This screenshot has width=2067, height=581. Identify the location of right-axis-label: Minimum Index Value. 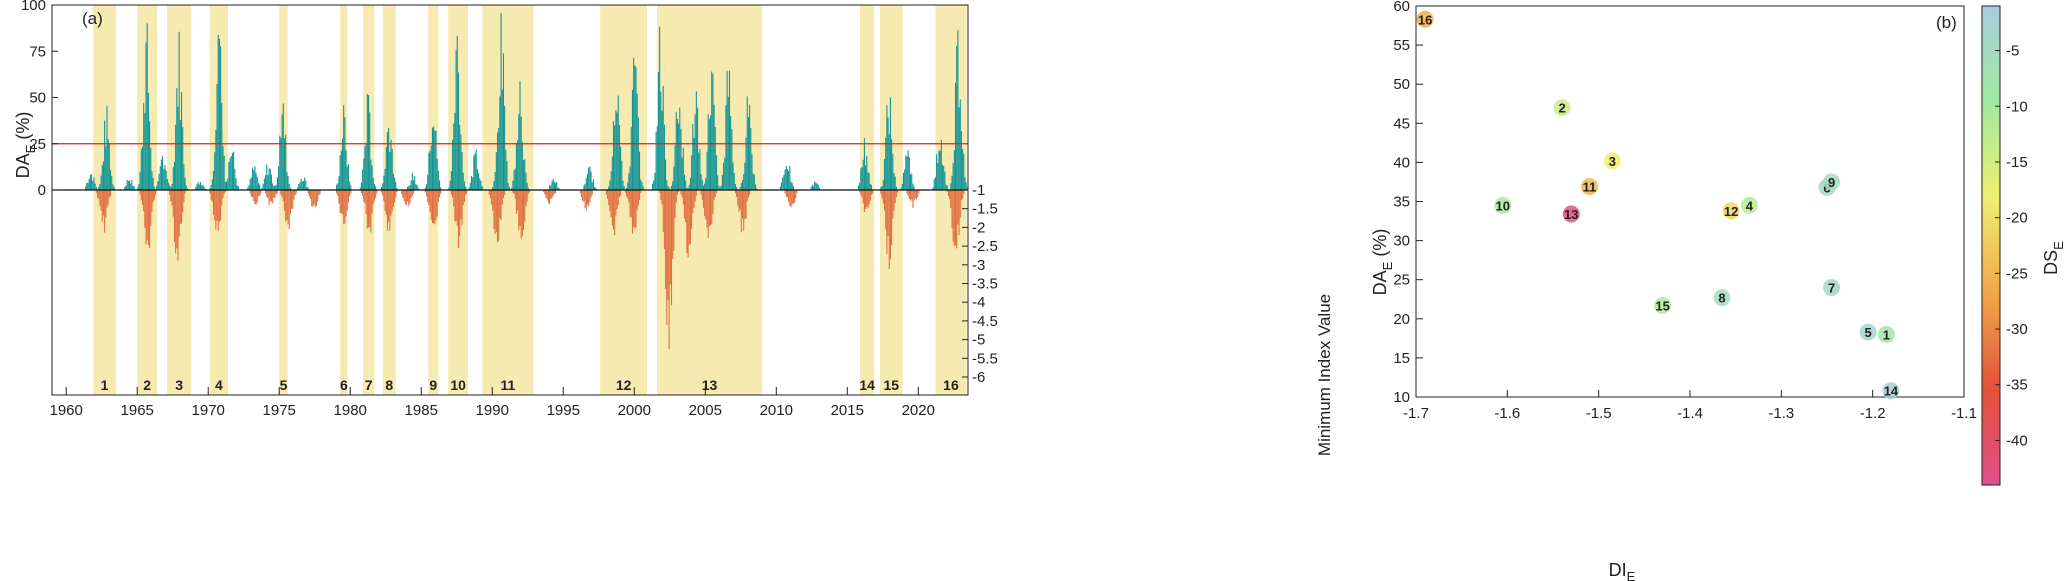
(1324, 375).